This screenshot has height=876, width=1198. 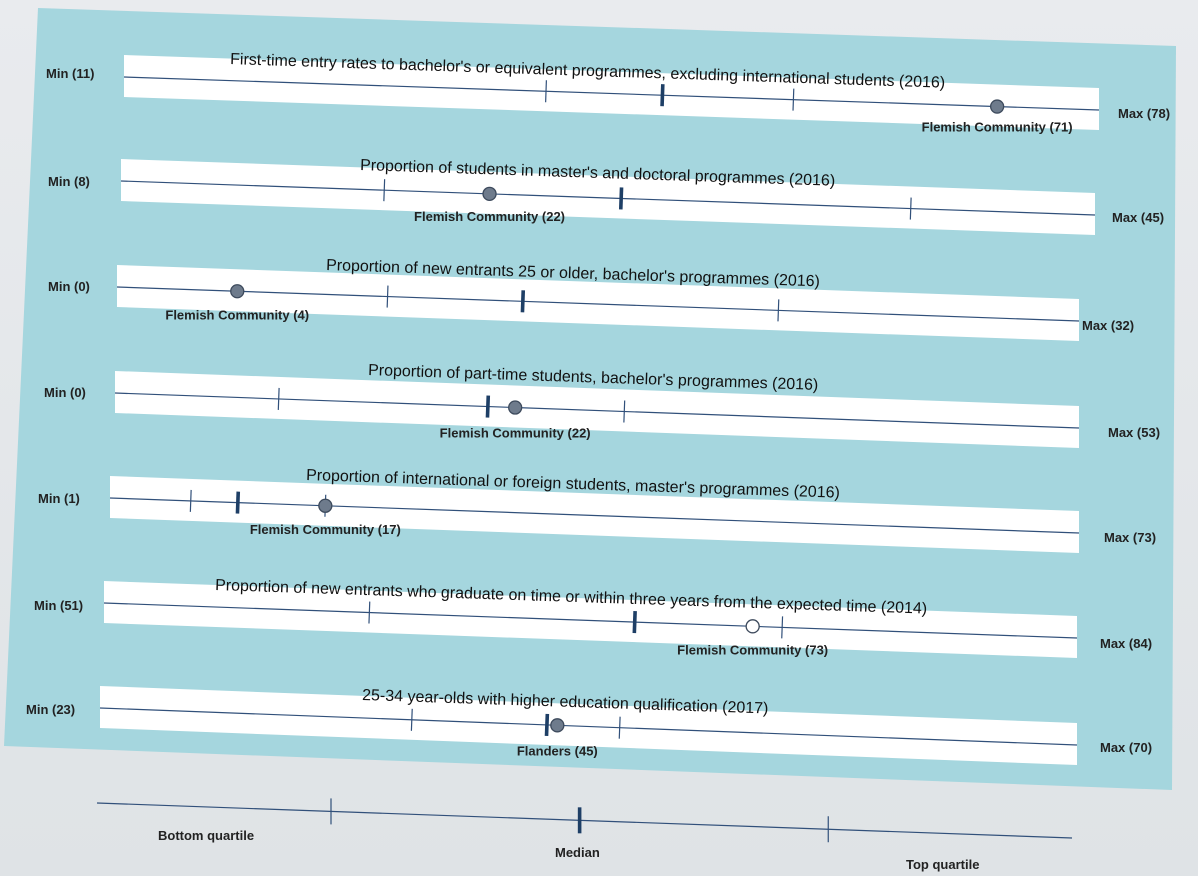 I want to click on row-max-label: Max (73), so click(x=1130, y=537).